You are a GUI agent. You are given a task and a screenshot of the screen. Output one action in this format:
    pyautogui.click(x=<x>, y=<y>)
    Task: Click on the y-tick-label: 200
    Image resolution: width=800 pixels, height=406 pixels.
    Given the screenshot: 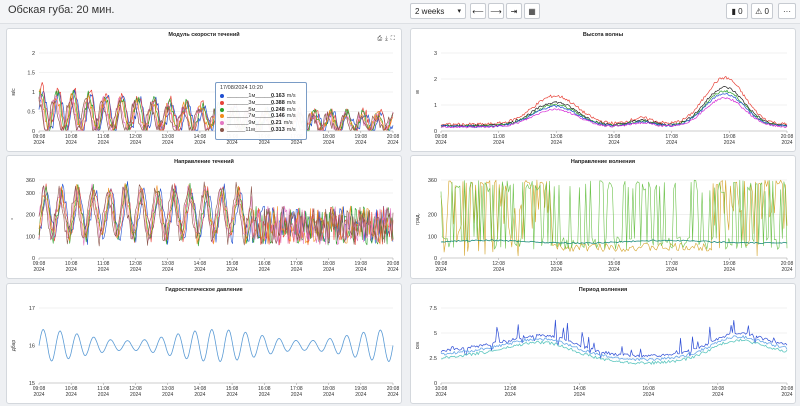 What is the action you would take?
    pyautogui.click(x=30, y=216)
    